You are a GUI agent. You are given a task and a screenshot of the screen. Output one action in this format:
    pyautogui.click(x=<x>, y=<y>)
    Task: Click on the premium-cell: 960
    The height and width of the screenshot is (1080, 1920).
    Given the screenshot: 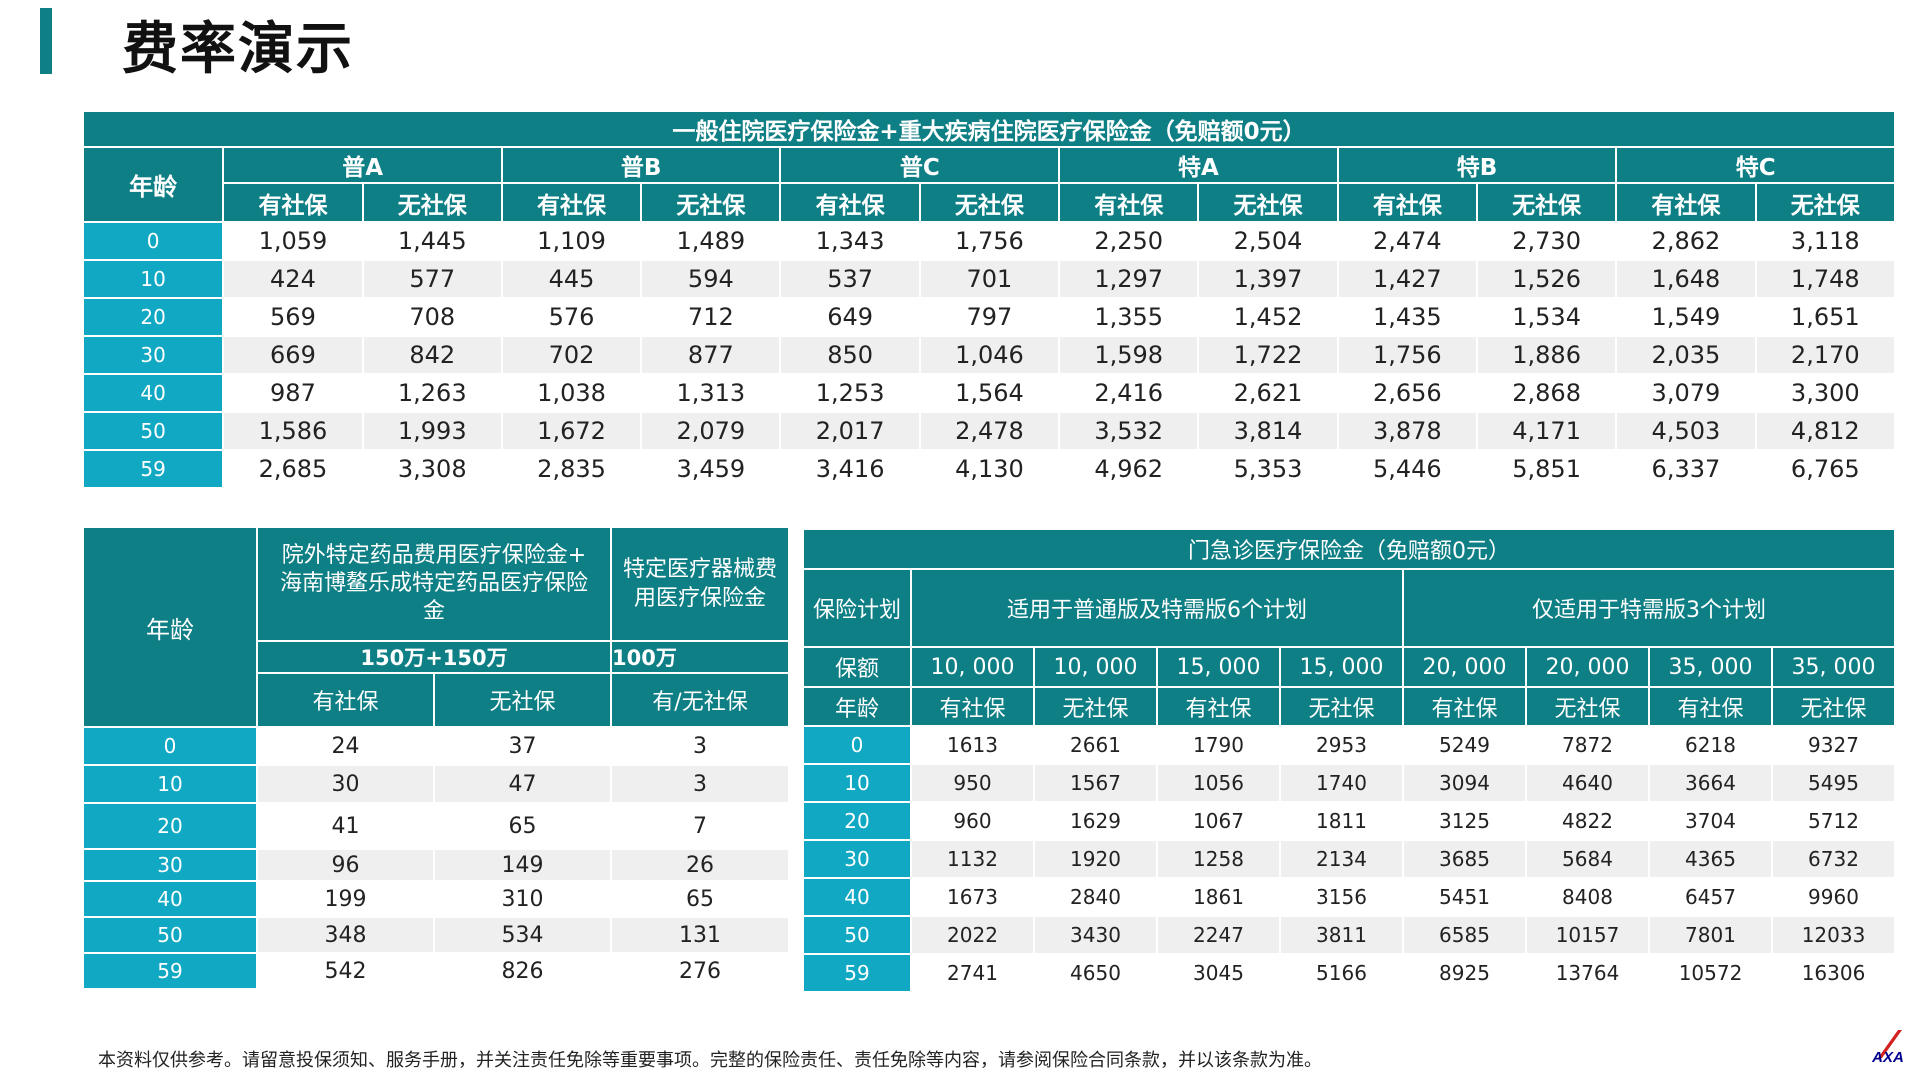 What is the action you would take?
    pyautogui.click(x=972, y=821)
    